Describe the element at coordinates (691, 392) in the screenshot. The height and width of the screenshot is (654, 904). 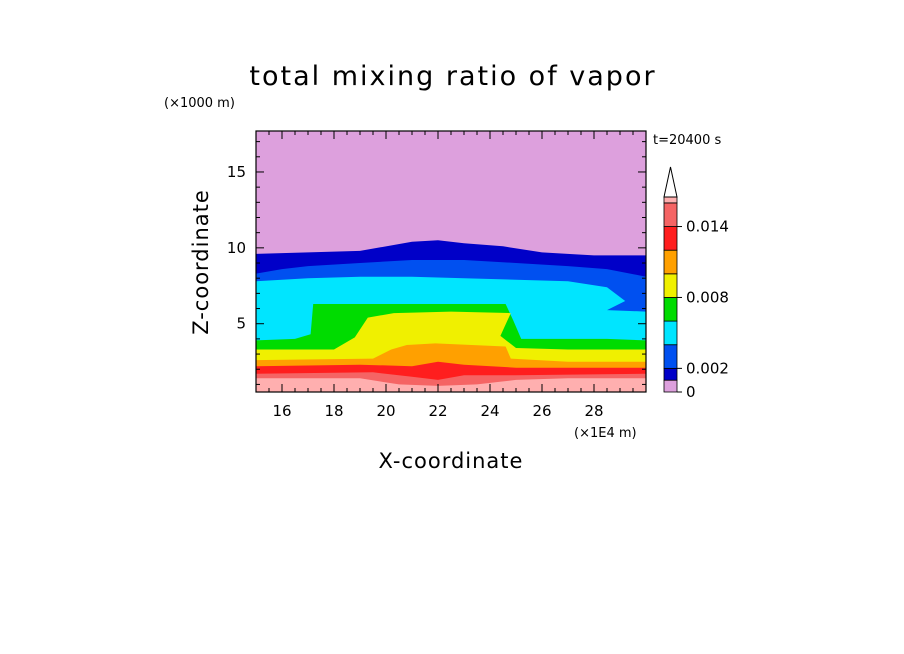
I see `colorbar-tick-label: 0` at that location.